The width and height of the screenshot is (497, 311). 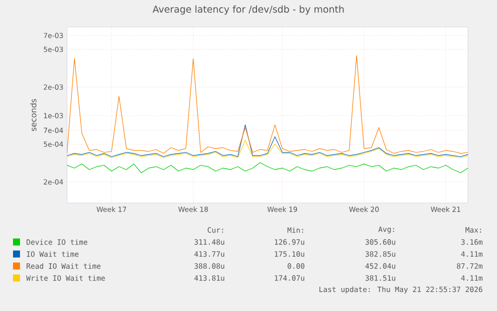 I want to click on y-axis-title: seconds, so click(x=33, y=115).